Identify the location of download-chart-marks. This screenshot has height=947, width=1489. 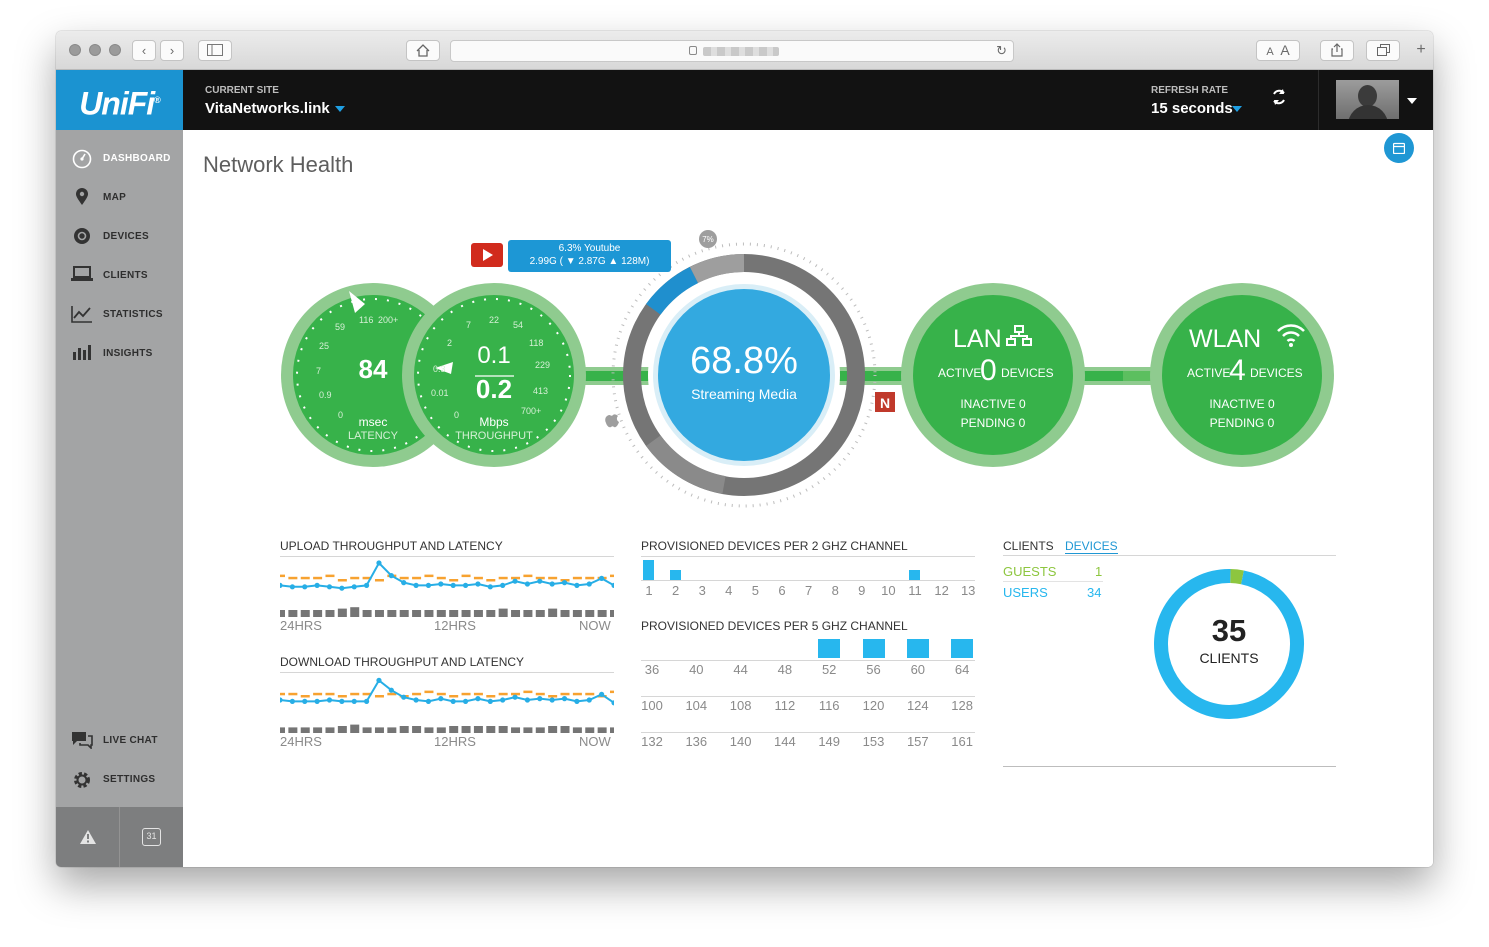
(447, 705).